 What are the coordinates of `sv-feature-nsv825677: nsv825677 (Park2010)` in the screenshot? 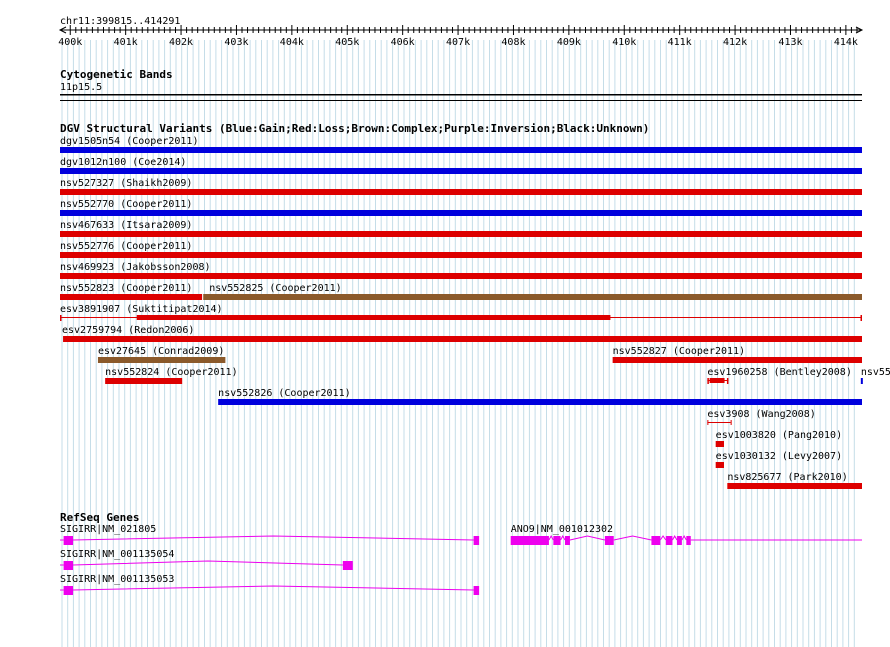 It's located at (794, 480).